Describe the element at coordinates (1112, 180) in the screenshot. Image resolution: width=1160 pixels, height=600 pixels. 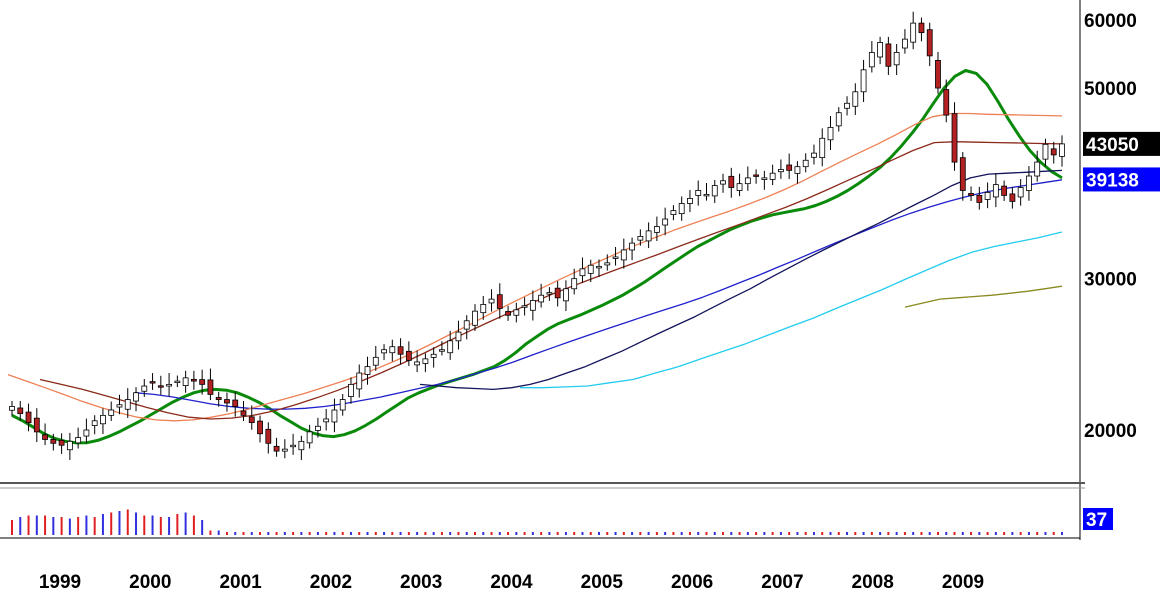
I see `price-label-text: 39138` at that location.